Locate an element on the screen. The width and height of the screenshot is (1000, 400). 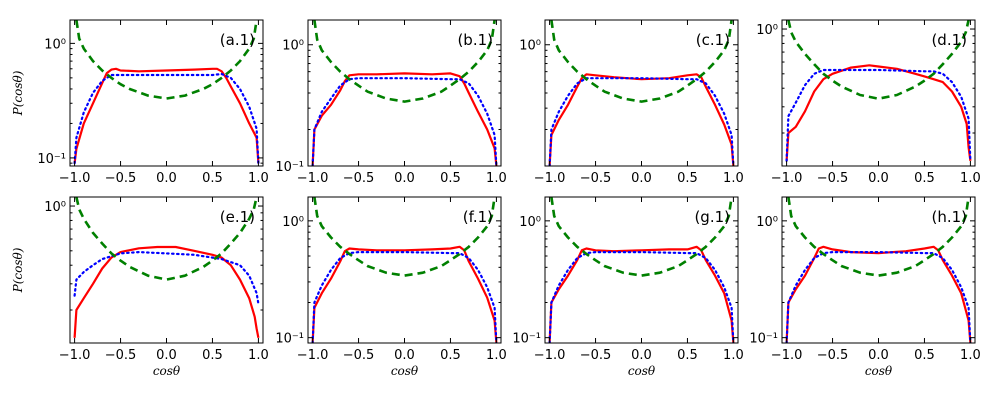
panel-c1: −1.0 −0.5 0.0 0.5 1.0 10⁰ (c.1) is located at coordinates (631, 102).